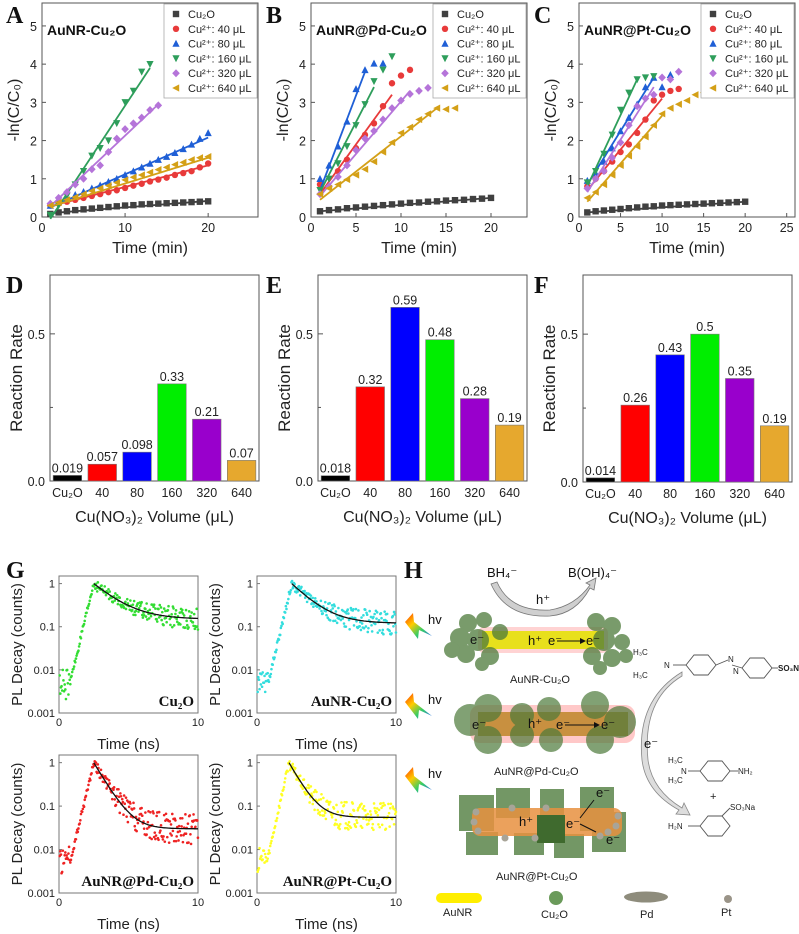 The height and width of the screenshot is (934, 799). I want to click on x-tick-label: 10, so click(396, 903).